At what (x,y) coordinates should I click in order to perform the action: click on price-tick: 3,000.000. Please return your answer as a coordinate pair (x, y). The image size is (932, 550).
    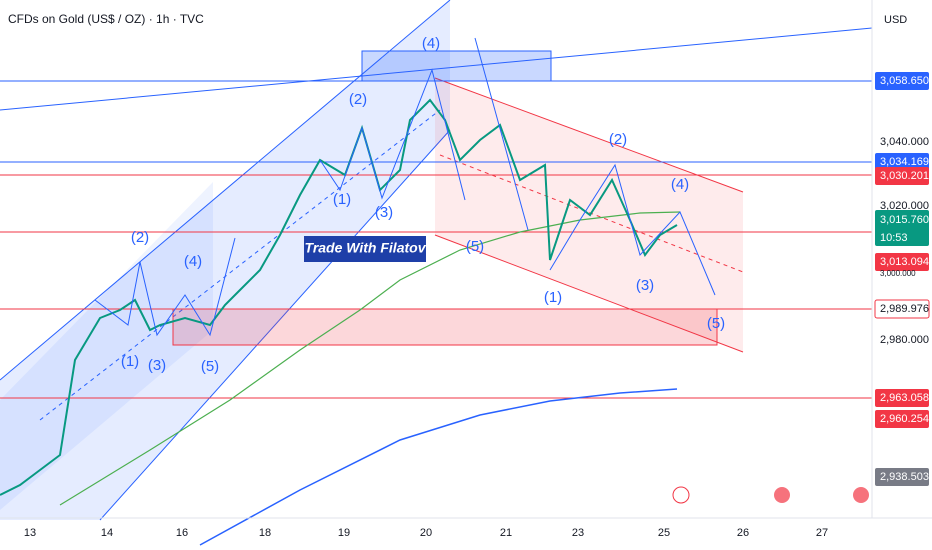
    Looking at the image, I should click on (898, 273).